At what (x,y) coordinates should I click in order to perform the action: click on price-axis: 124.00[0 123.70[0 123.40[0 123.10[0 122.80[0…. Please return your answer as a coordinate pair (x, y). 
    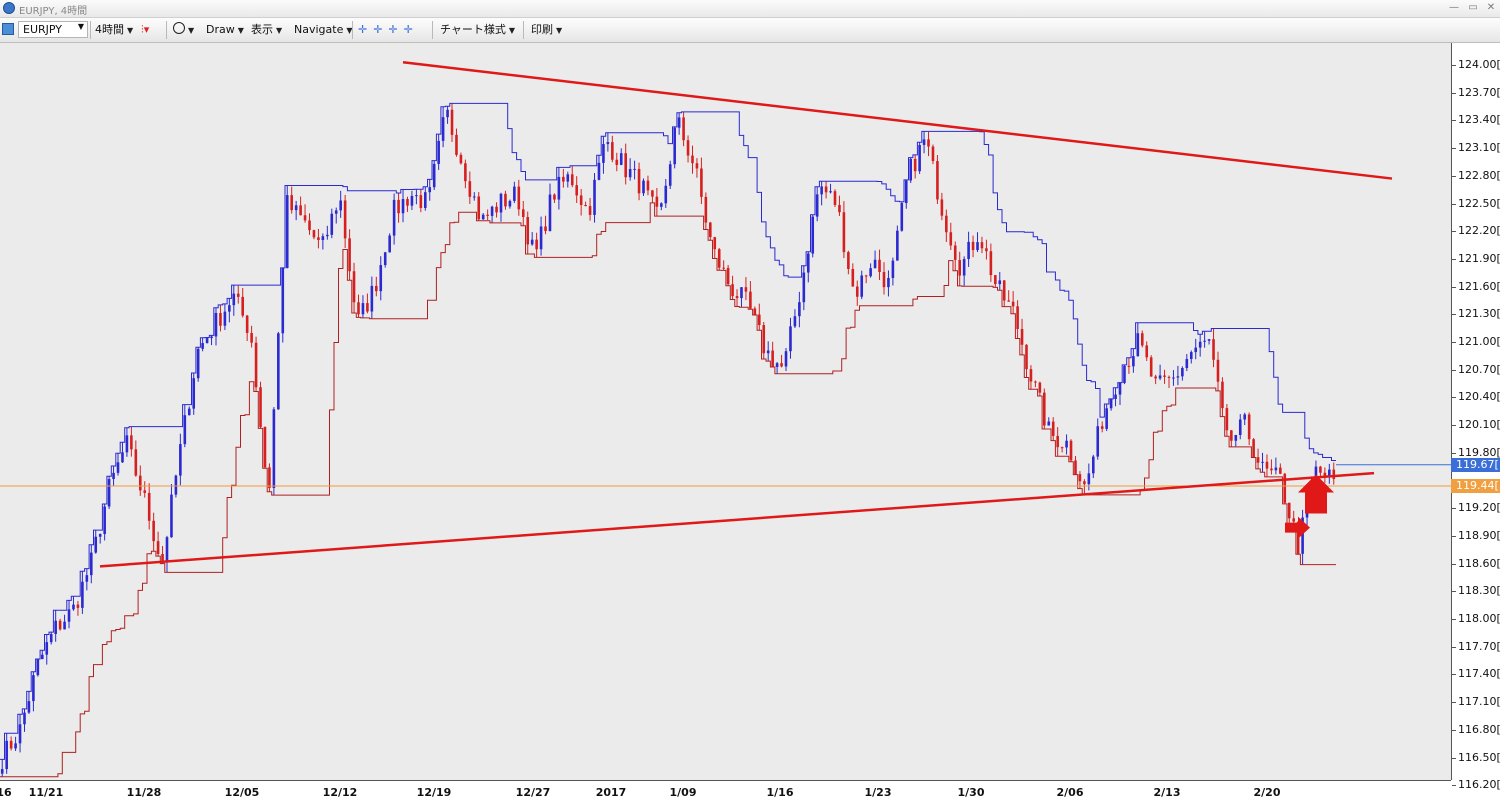
    Looking at the image, I should click on (1475, 417).